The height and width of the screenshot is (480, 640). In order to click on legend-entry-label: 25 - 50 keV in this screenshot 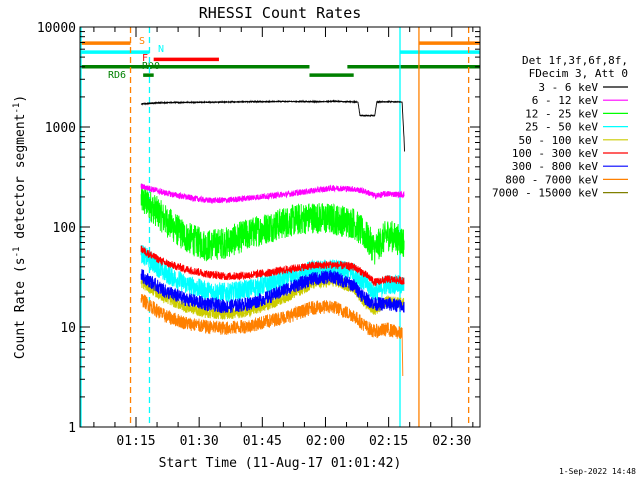, I will do `click(561, 127)`.